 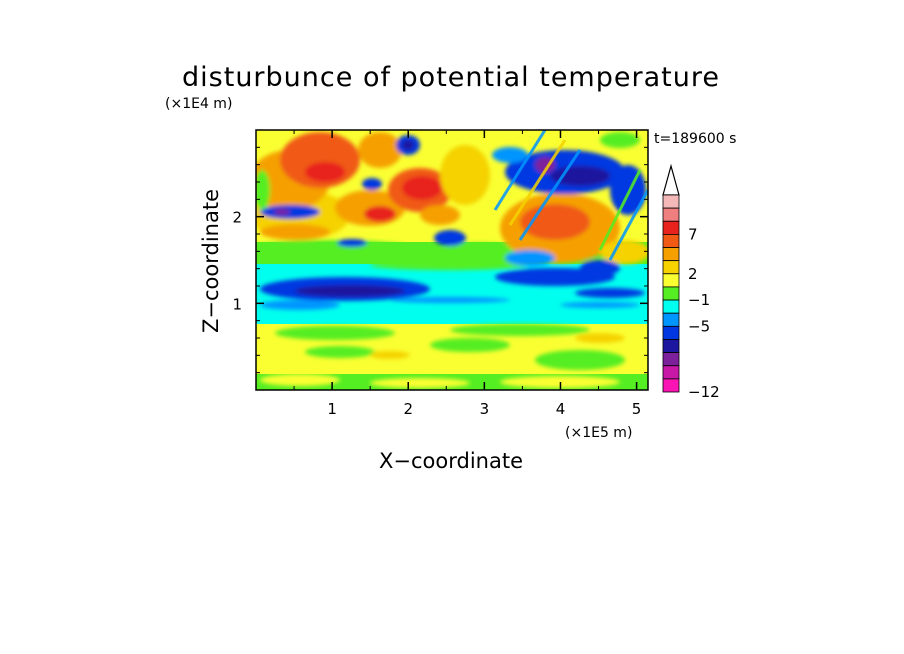 I want to click on colorbar-extend-arrow, so click(x=671, y=179).